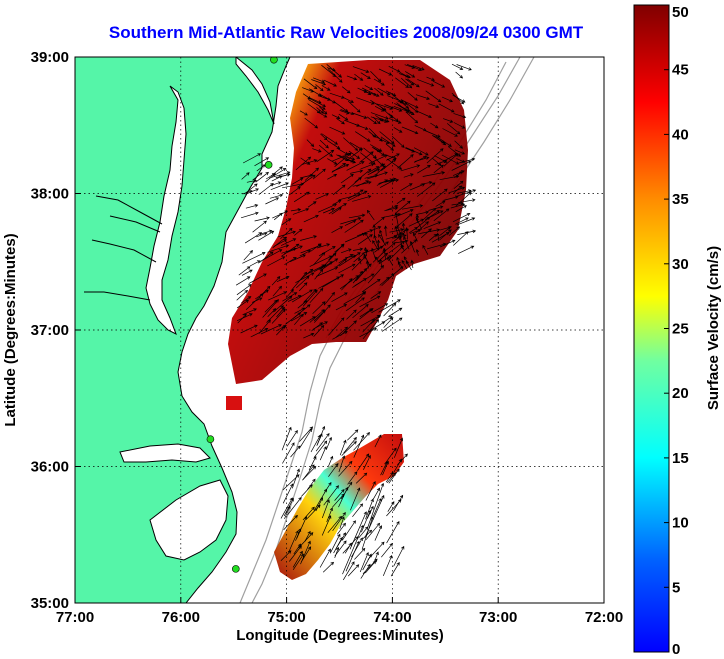 This screenshot has width=724, height=659. Describe the element at coordinates (255, 91) in the screenshot. I see `delaware-bay` at that location.